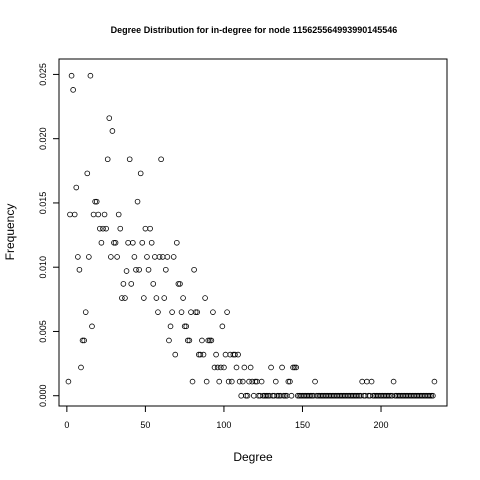 The height and width of the screenshot is (480, 480). What do you see at coordinates (223, 425) in the screenshot?
I see `x-tick-label: 100` at bounding box center [223, 425].